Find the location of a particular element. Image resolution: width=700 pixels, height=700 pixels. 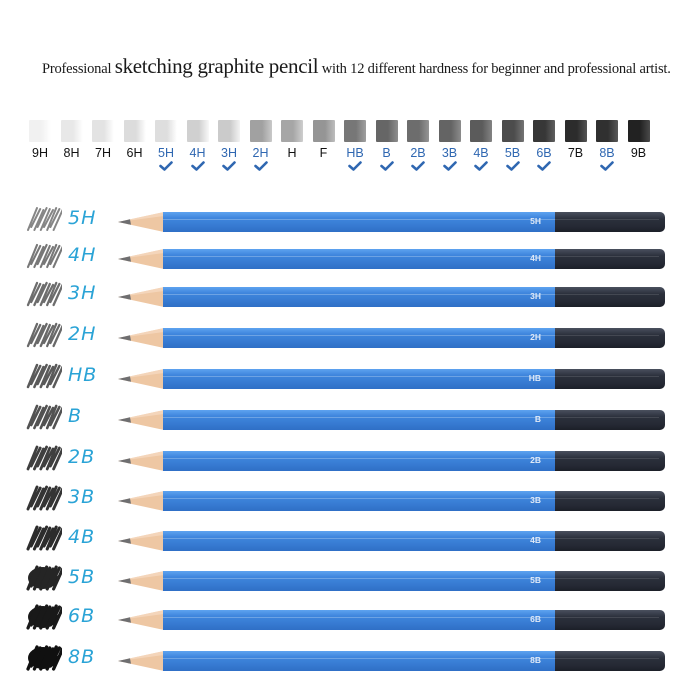

pencil-2h: 2H is located at coordinates (394, 338).